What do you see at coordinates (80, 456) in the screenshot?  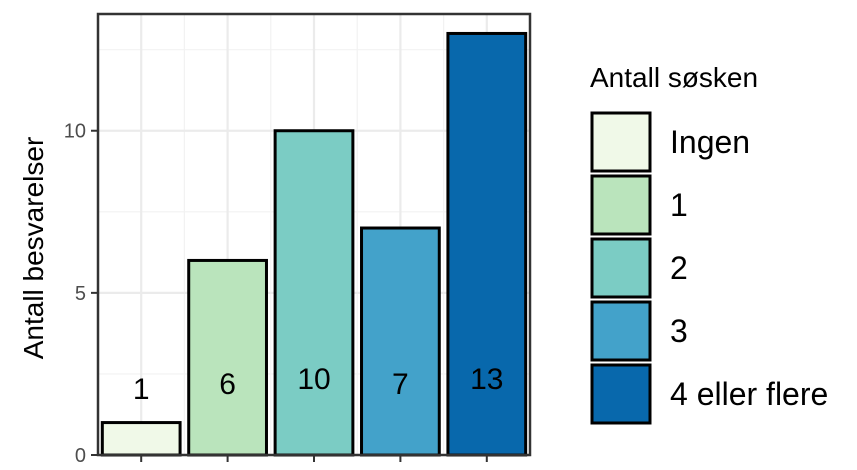 I see `y-tick-label: 0` at bounding box center [80, 456].